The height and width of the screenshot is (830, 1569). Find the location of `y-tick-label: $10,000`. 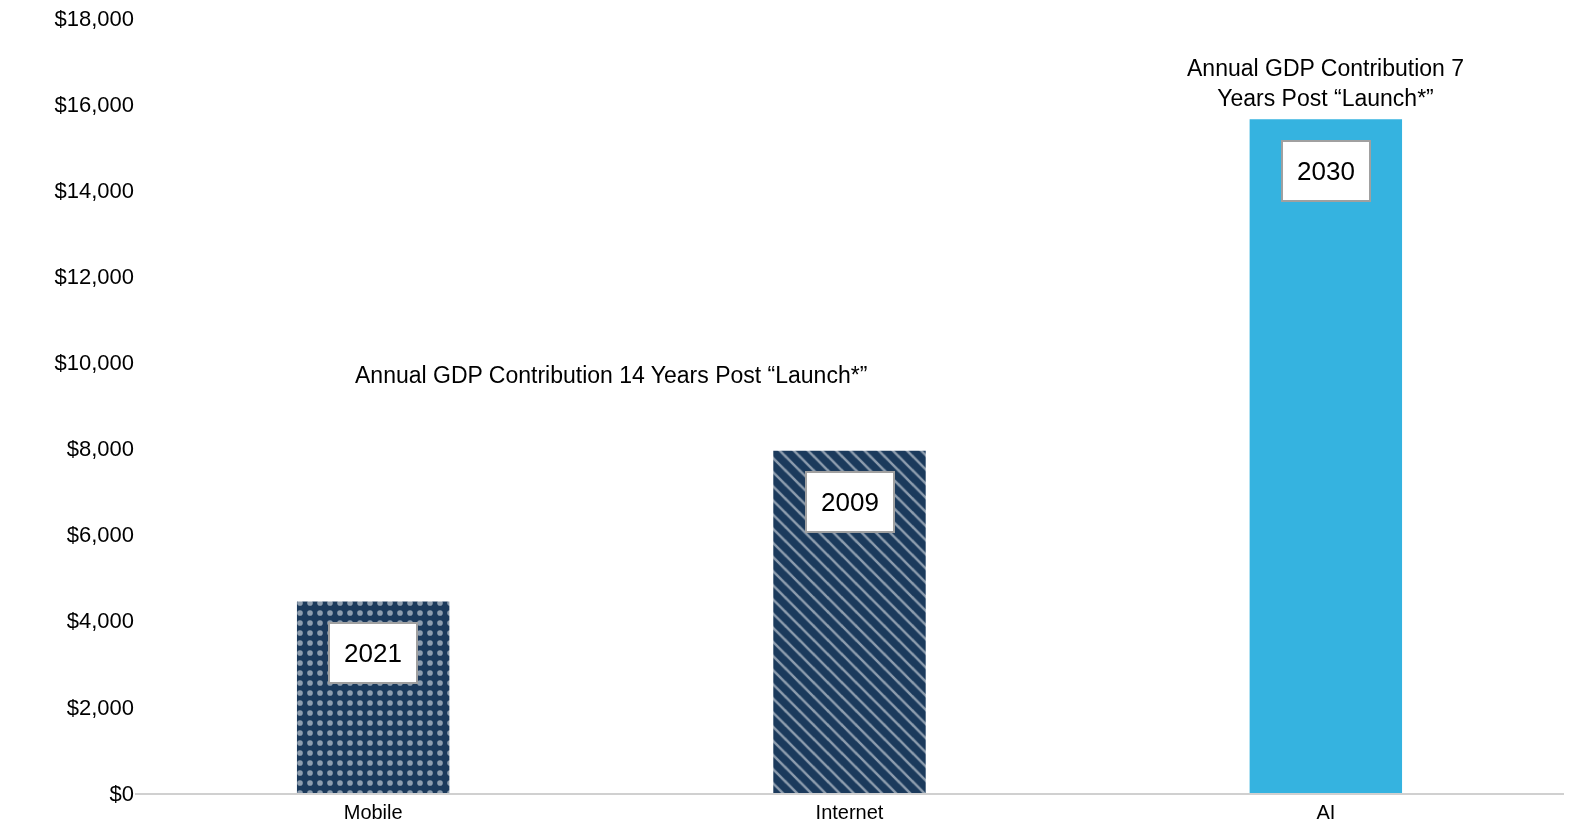

y-tick-label: $10,000 is located at coordinates (94, 363).